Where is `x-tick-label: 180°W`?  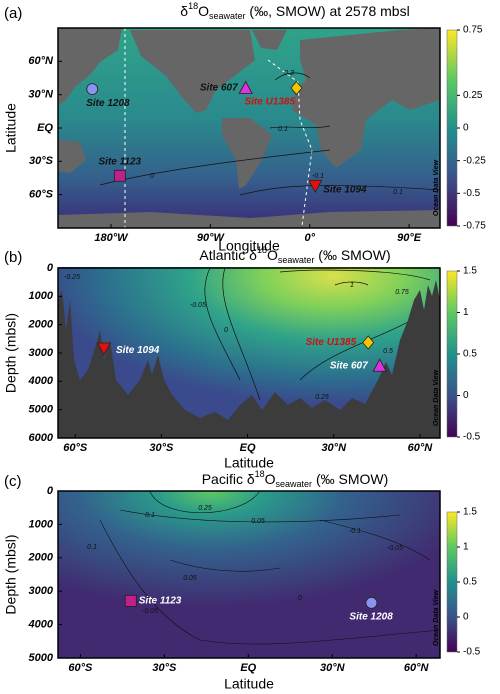 x-tick-label: 180°W is located at coordinates (111, 238).